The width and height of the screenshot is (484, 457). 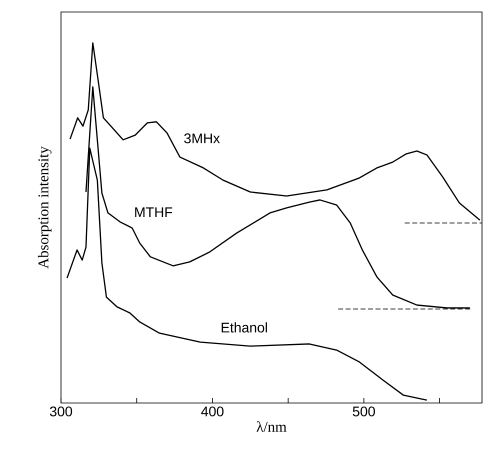 I want to click on series-label: 3MHx, so click(x=202, y=138).